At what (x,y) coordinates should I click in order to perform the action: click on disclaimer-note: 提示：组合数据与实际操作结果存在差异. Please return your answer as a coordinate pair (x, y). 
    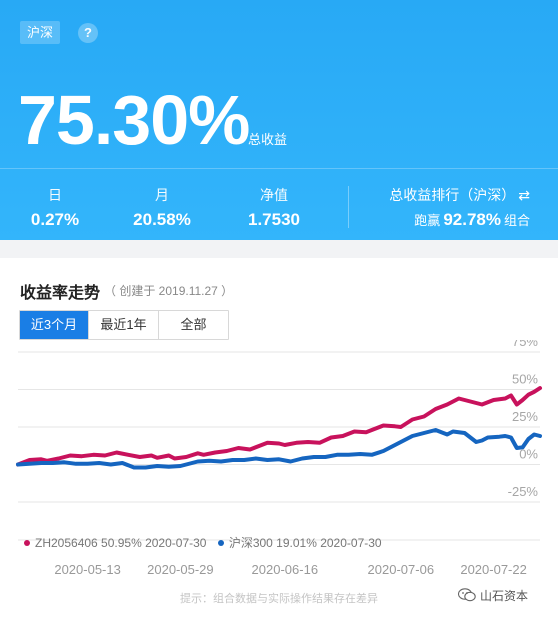
    Looking at the image, I should click on (279, 599).